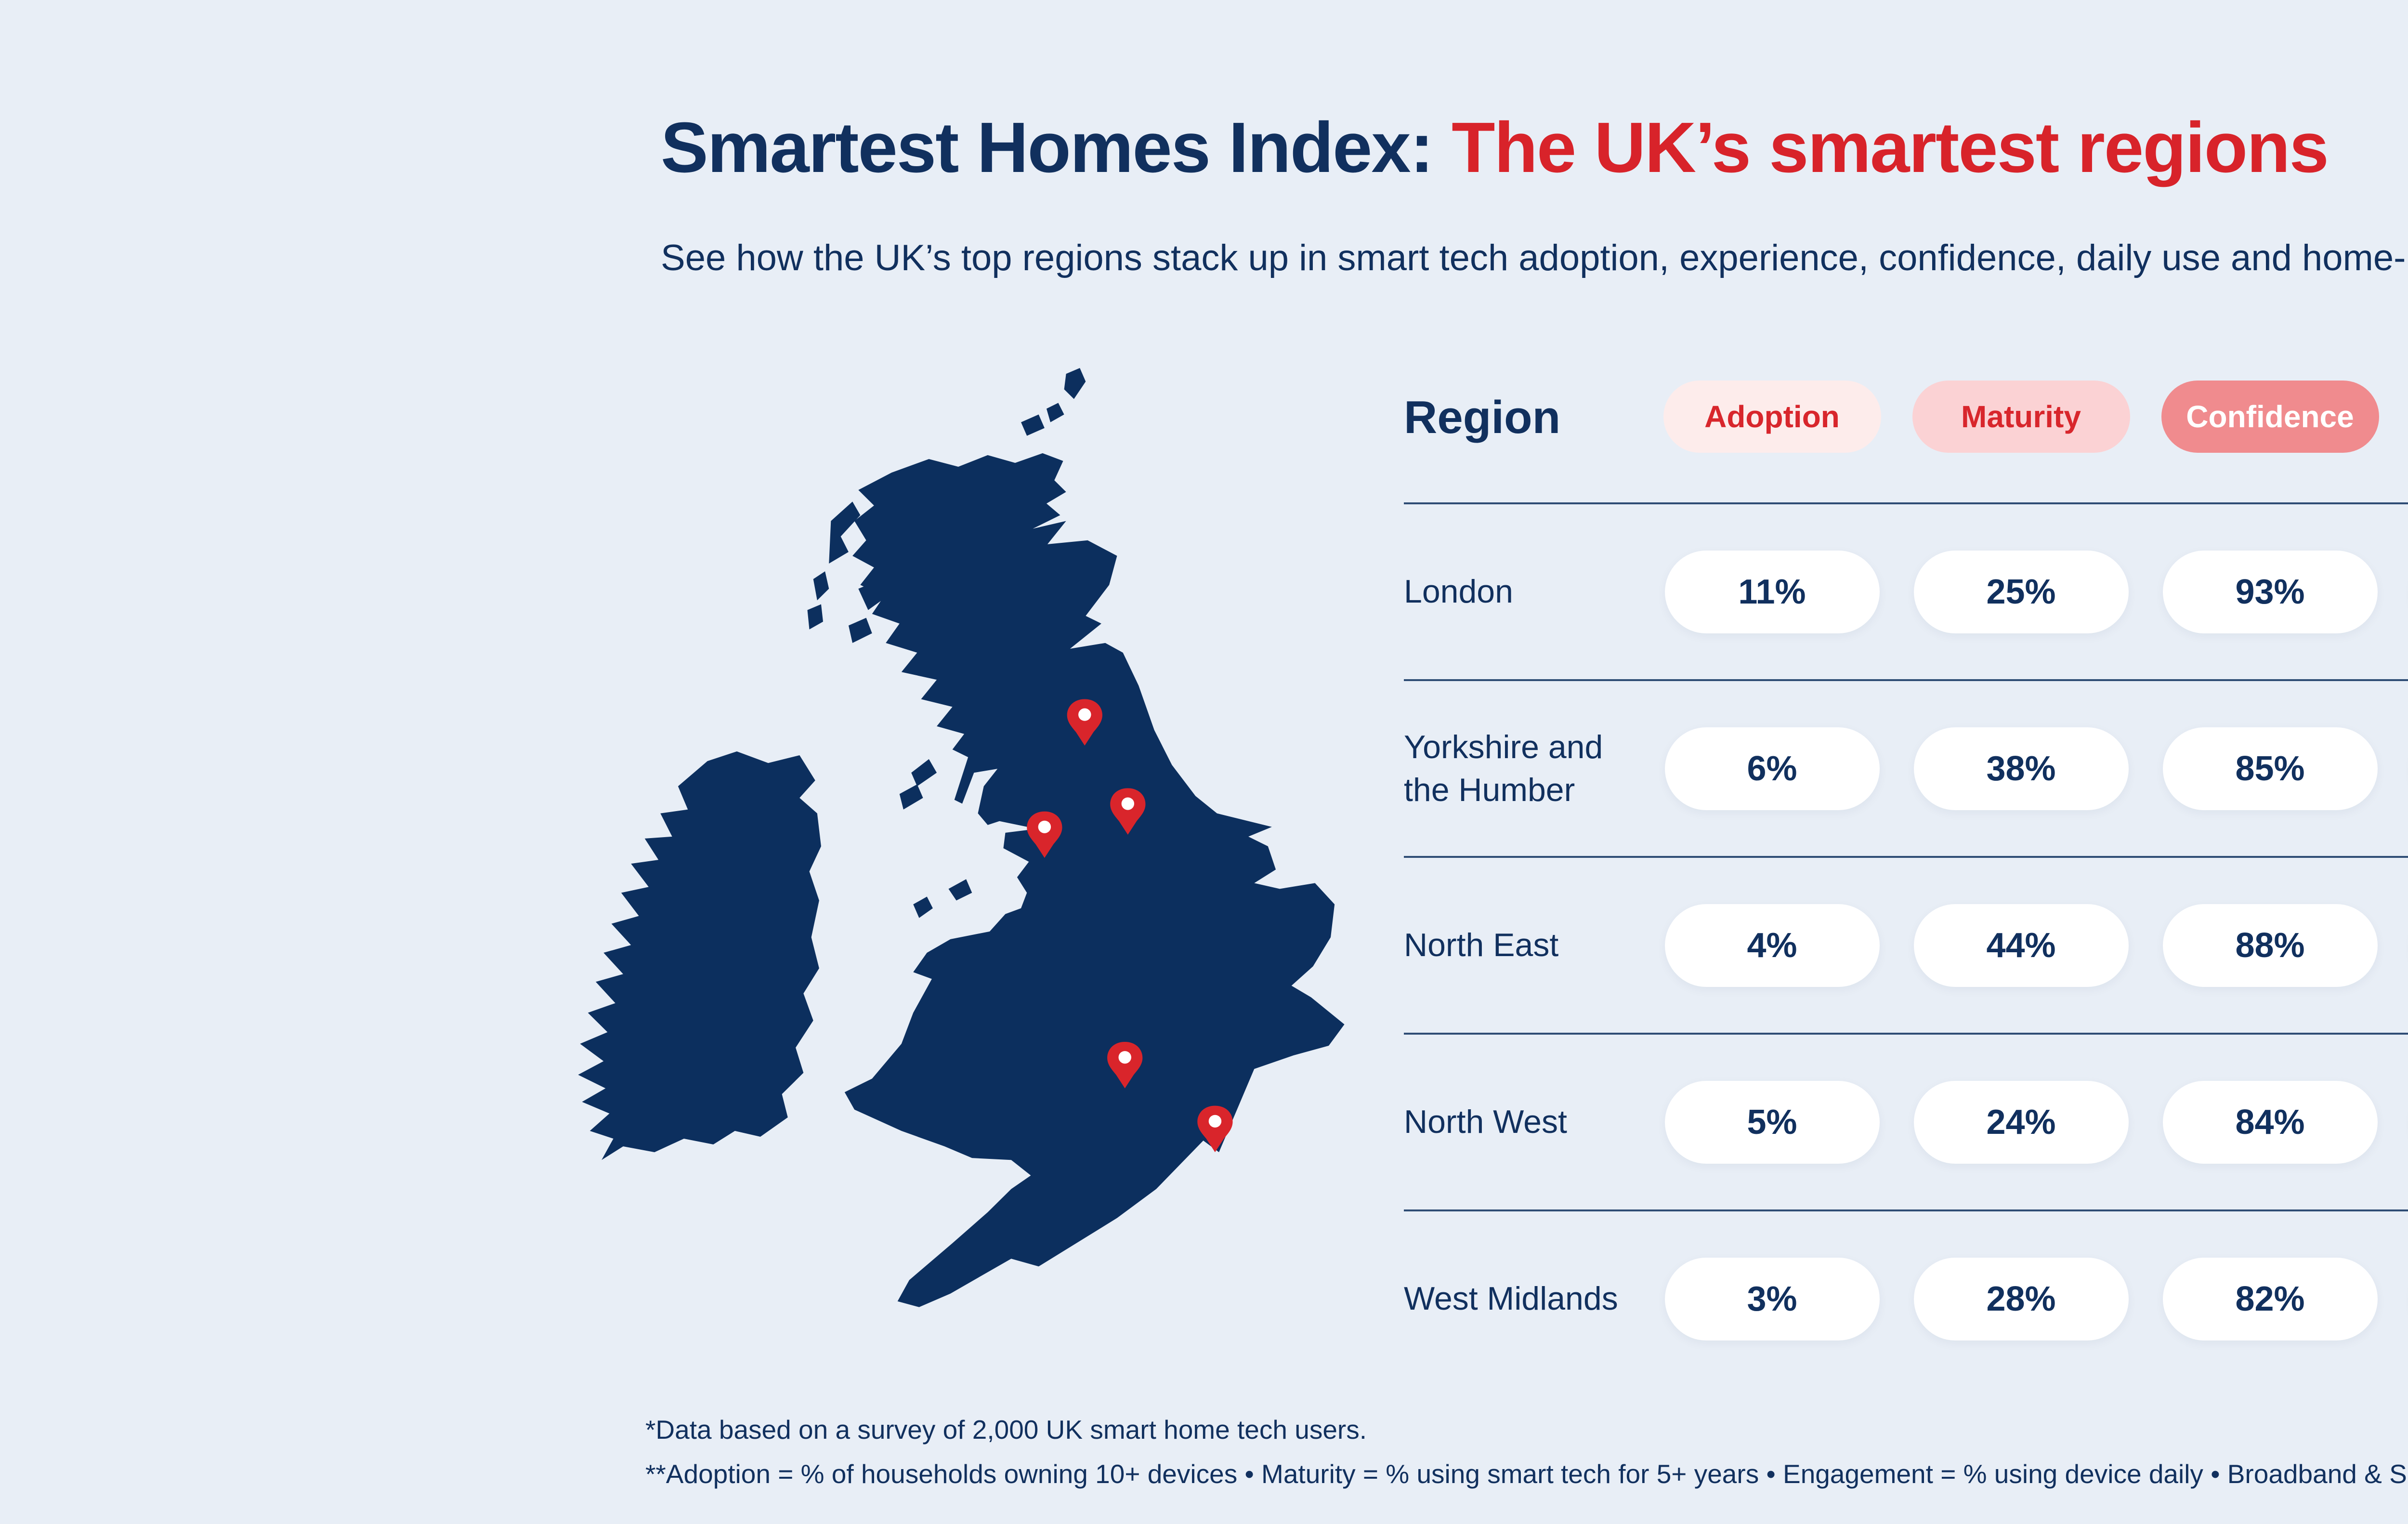 This screenshot has height=1524, width=2408. What do you see at coordinates (923, 907) in the screenshot?
I see `isle-of-man` at bounding box center [923, 907].